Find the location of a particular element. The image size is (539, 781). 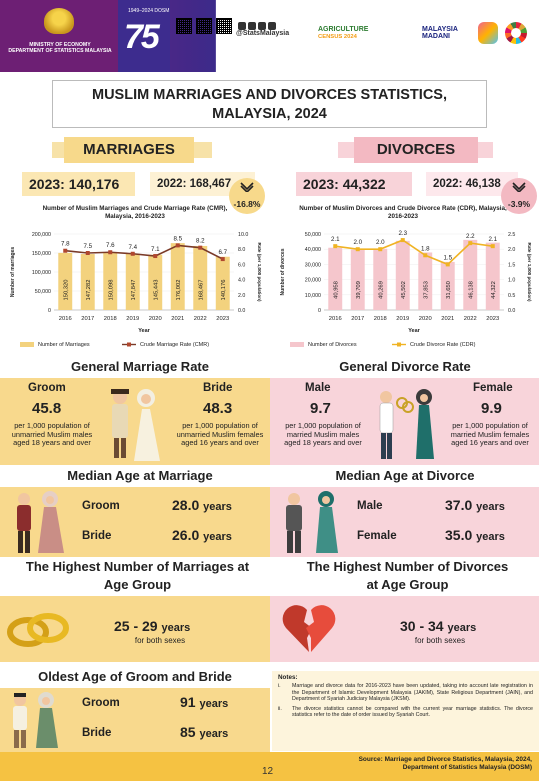

median-female-unit: years is located at coordinates (490, 537).